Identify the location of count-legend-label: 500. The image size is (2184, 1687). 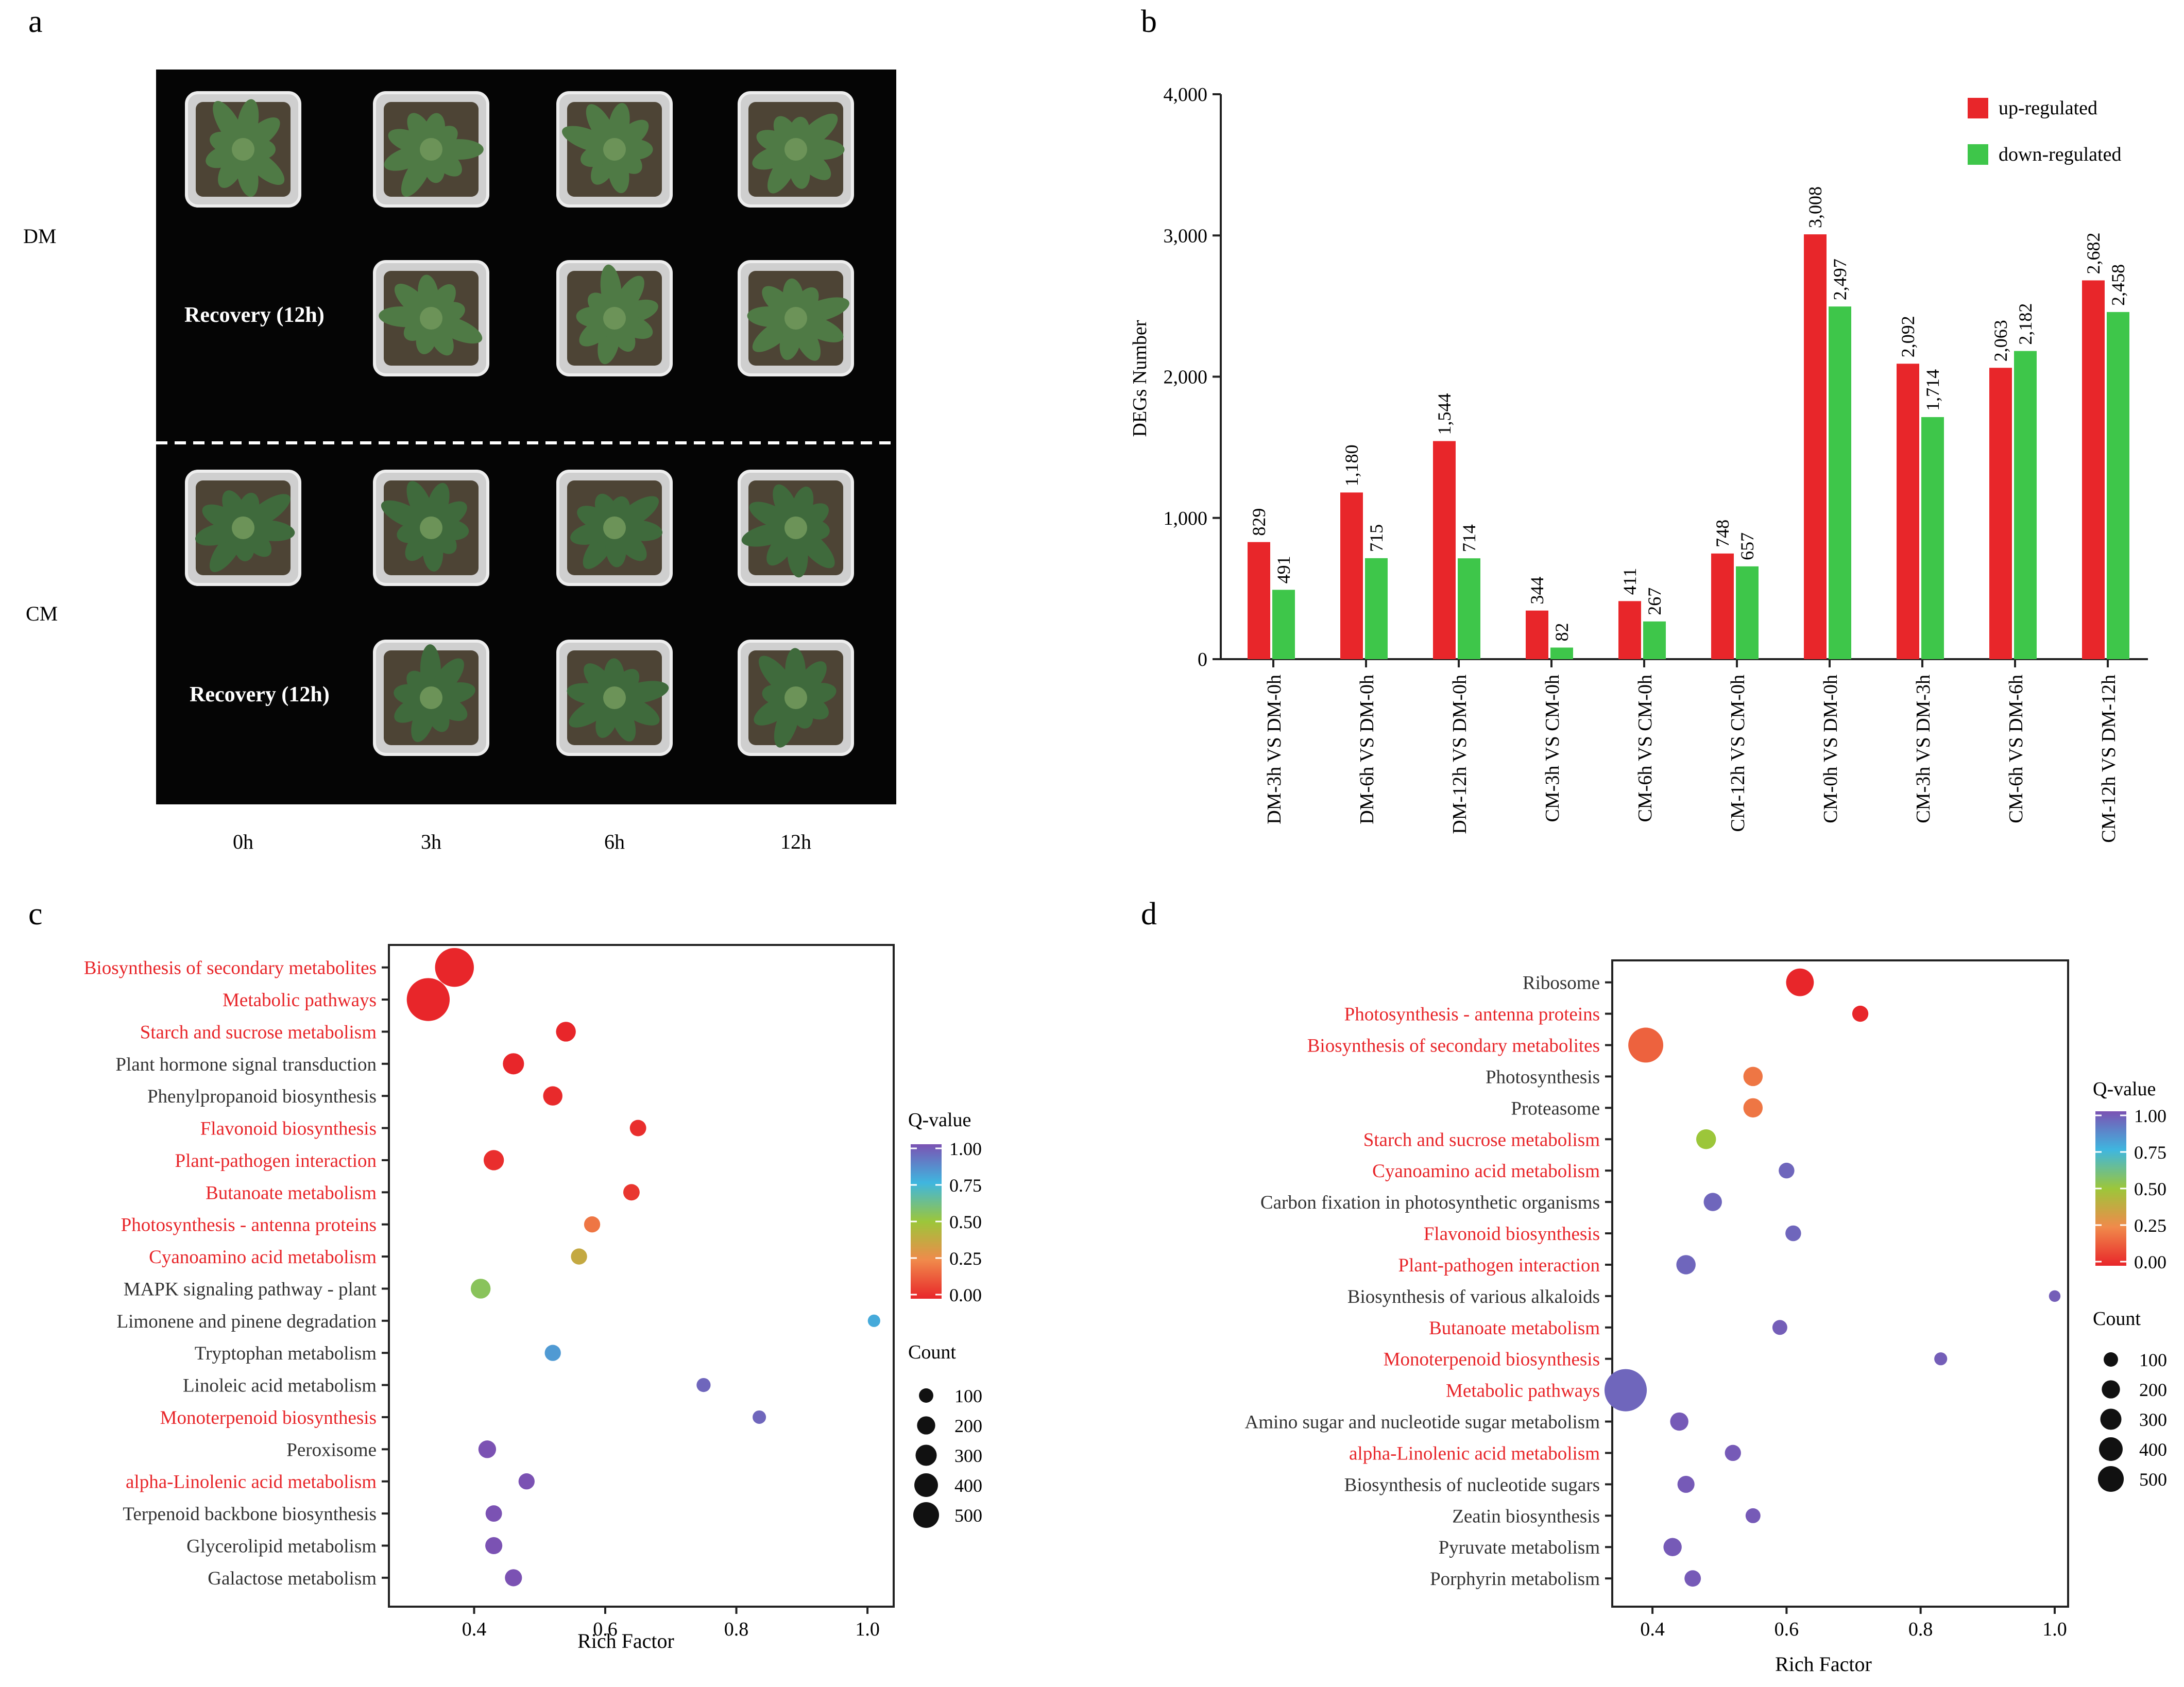
(968, 1515).